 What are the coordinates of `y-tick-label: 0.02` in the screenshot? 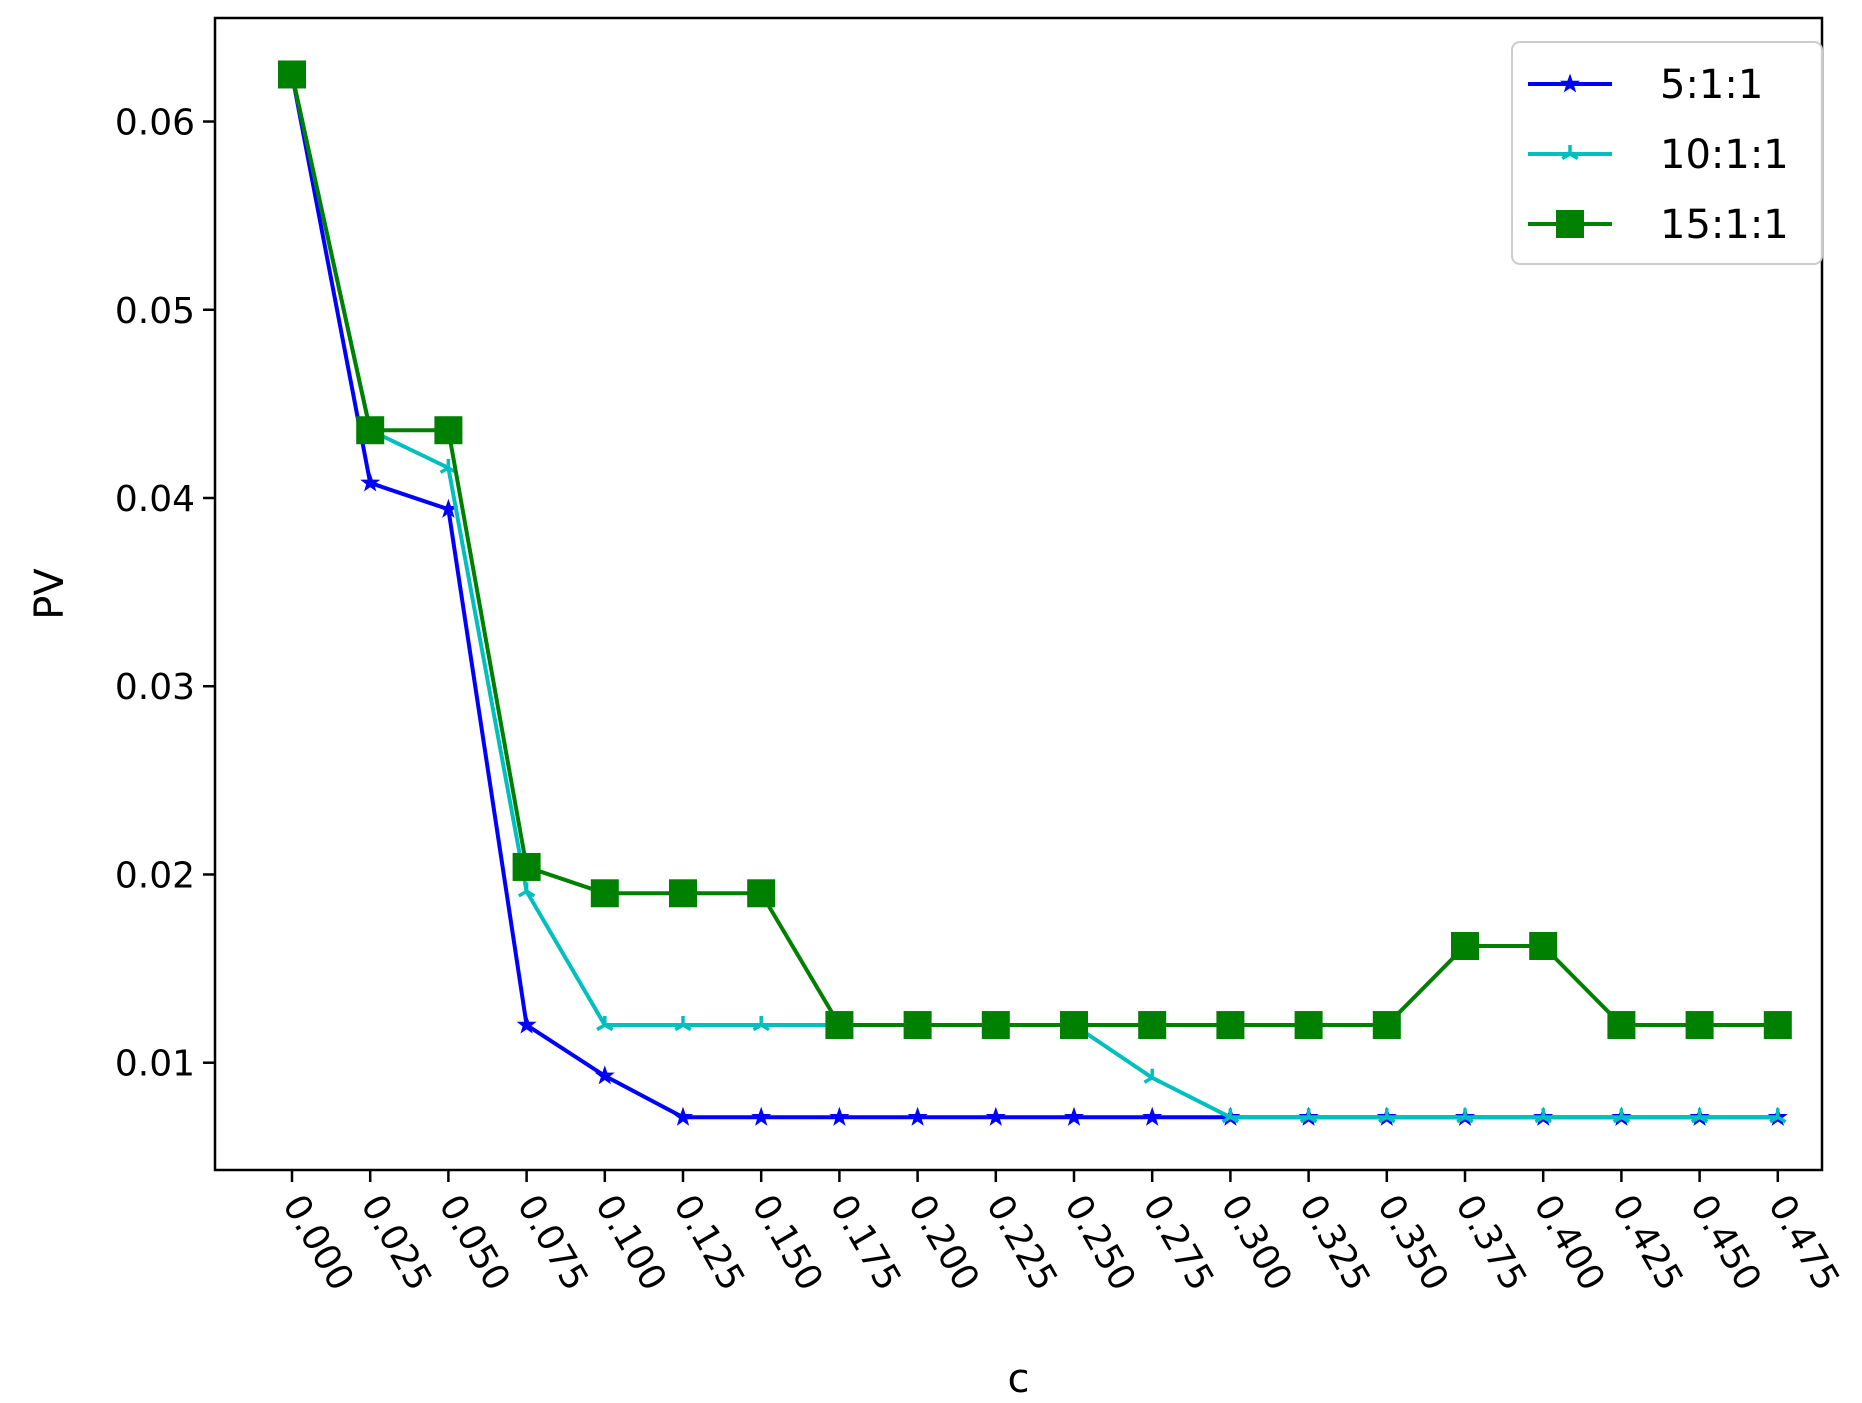 It's located at (155, 875).